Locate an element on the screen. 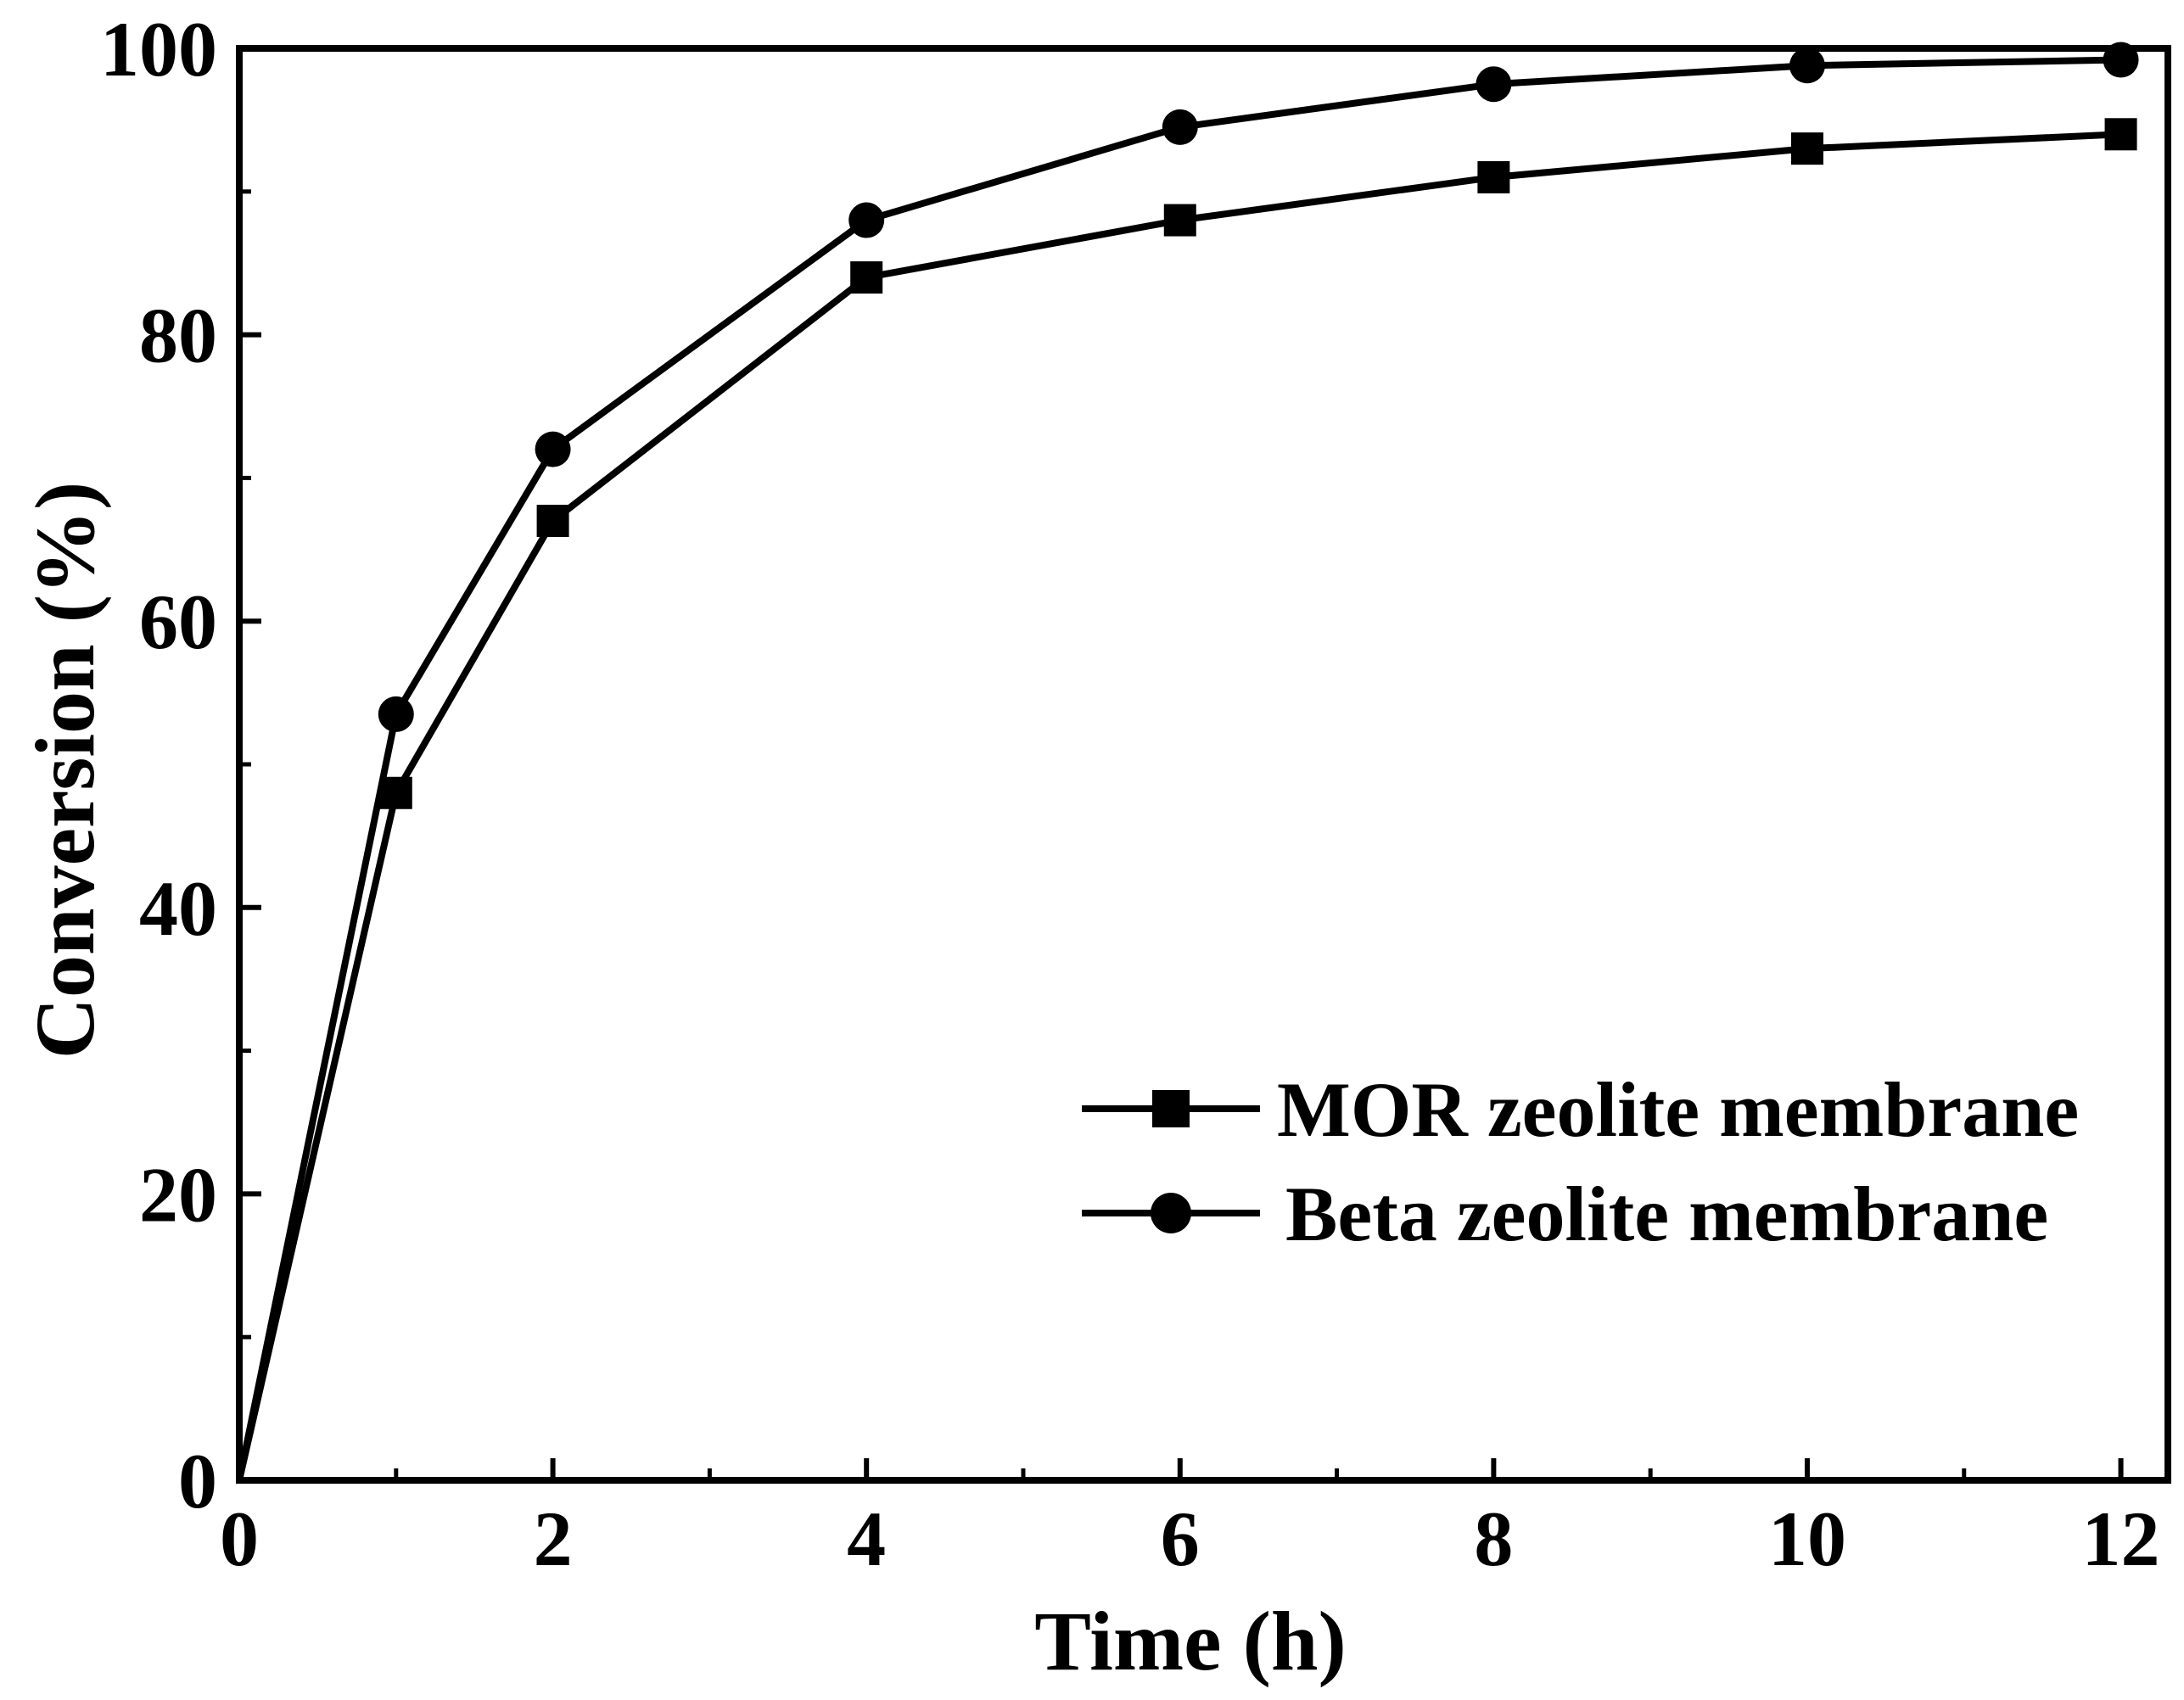 This screenshot has height=1700, width=2184. y-tick-label: 20 is located at coordinates (178, 1194).